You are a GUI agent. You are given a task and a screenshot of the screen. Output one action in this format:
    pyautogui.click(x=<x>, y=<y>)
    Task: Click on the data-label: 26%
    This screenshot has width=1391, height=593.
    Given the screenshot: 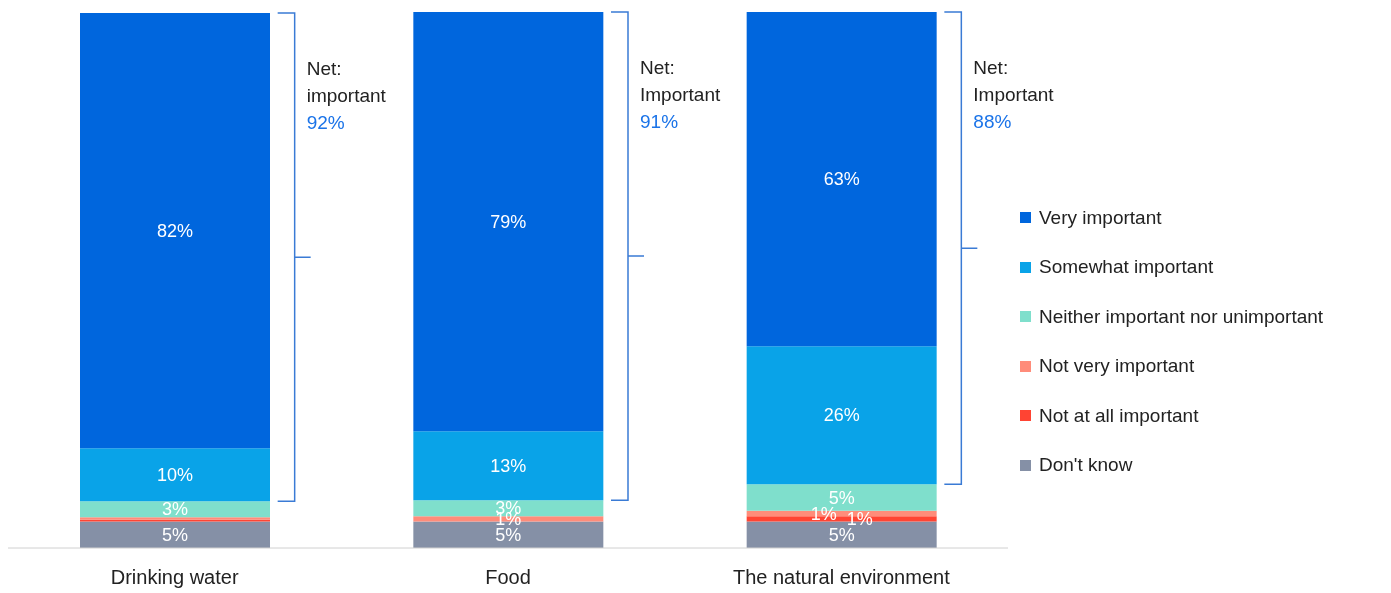 What is the action you would take?
    pyautogui.click(x=841, y=415)
    